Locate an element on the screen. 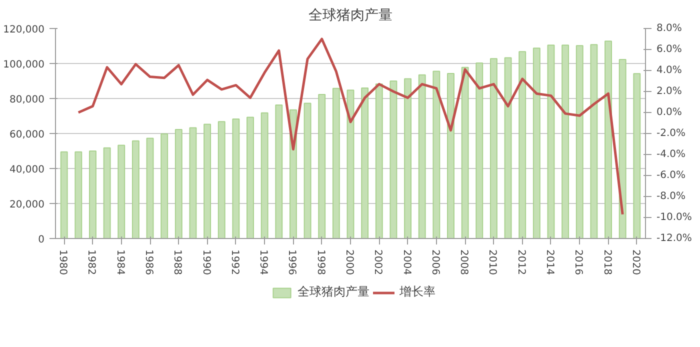 The width and height of the screenshot is (700, 347). y-tick-label: 40,000 is located at coordinates (27, 170).